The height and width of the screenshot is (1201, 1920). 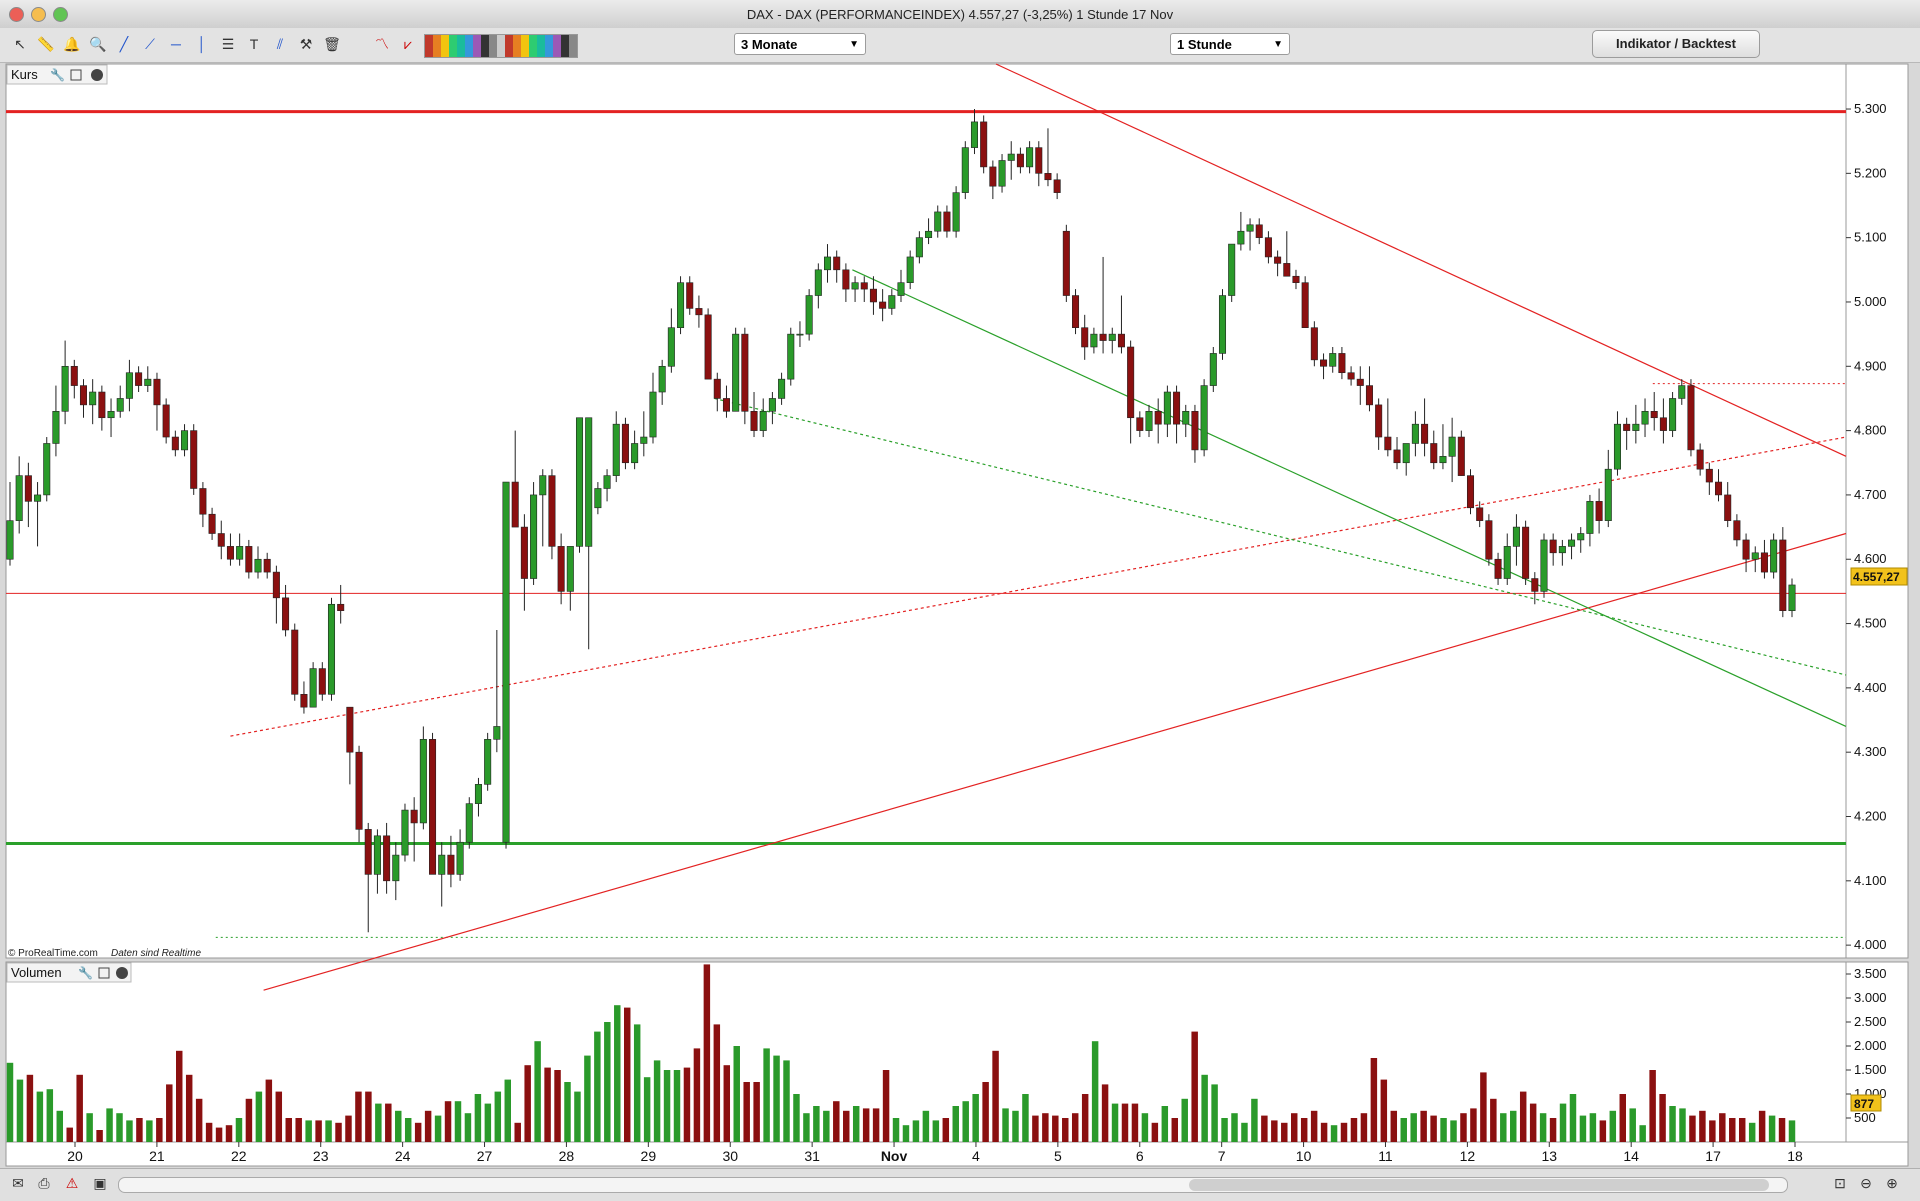 What do you see at coordinates (1864, 1104) in the screenshot?
I see `last-volume-label: 877` at bounding box center [1864, 1104].